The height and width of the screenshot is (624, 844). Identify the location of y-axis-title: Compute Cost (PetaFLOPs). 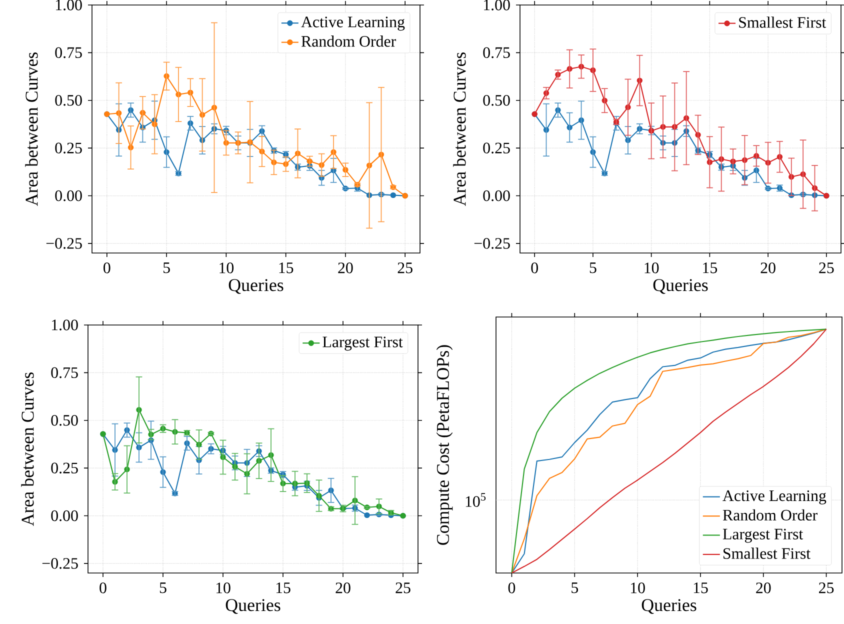
(444, 445).